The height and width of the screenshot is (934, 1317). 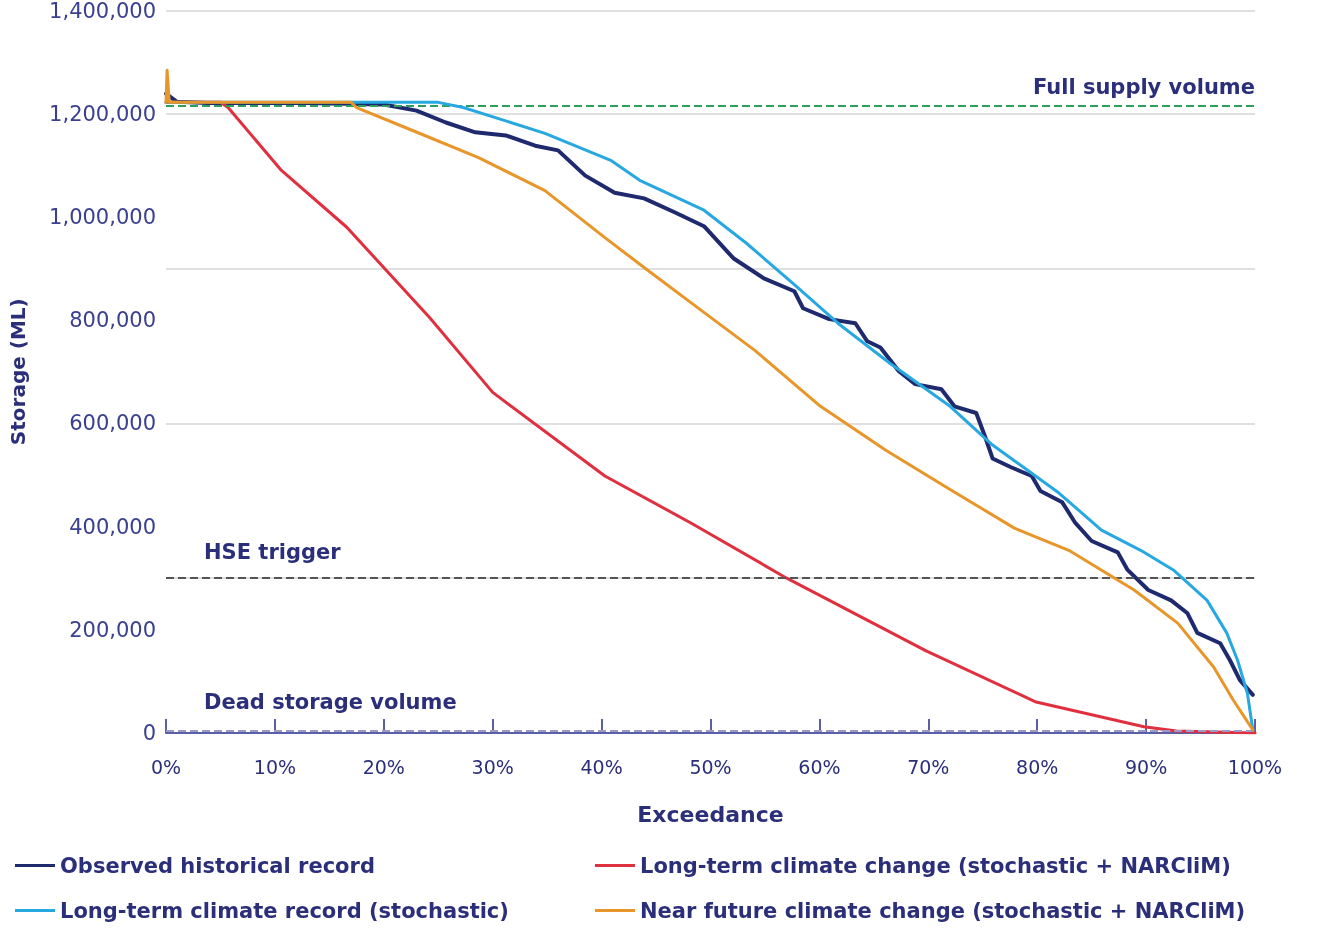 I want to click on x-tick-label: 50%, so click(x=710, y=766).